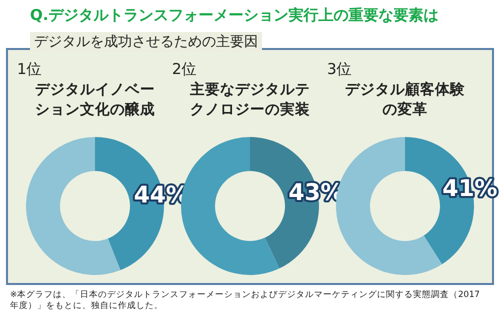 The height and width of the screenshot is (322, 500). What do you see at coordinates (95, 100) in the screenshot?
I see `chart-title: デジタルイノベーション文化の醸成` at bounding box center [95, 100].